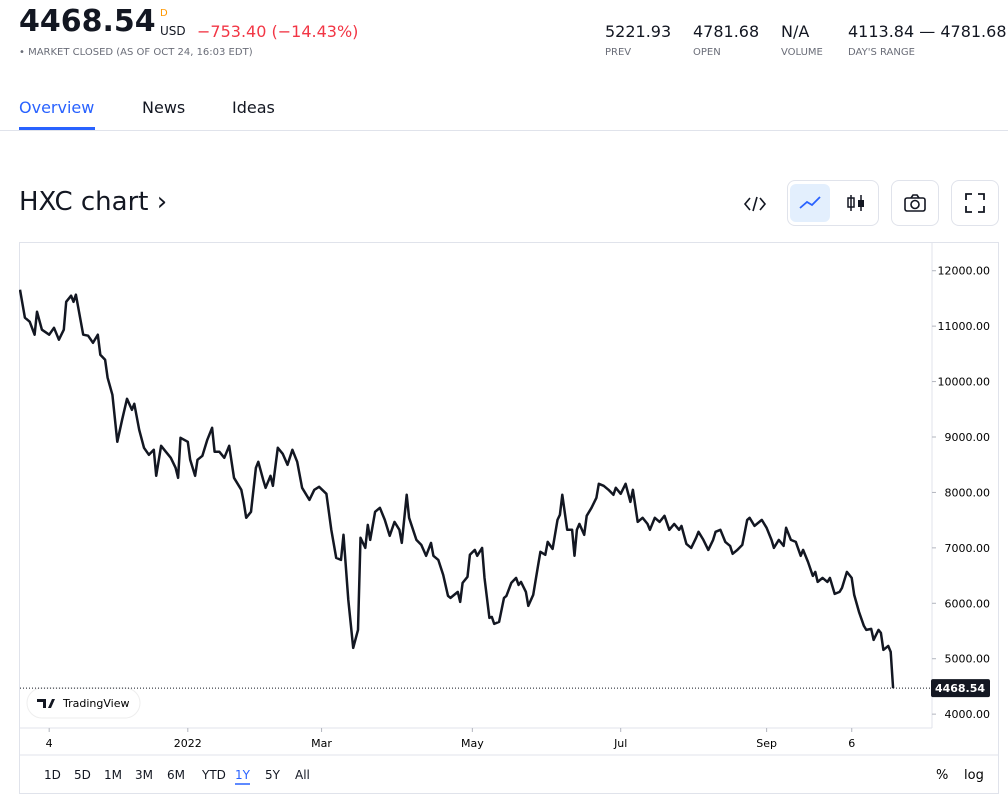 The image size is (1008, 801). What do you see at coordinates (243, 775) in the screenshot?
I see `range-button: 1Y` at bounding box center [243, 775].